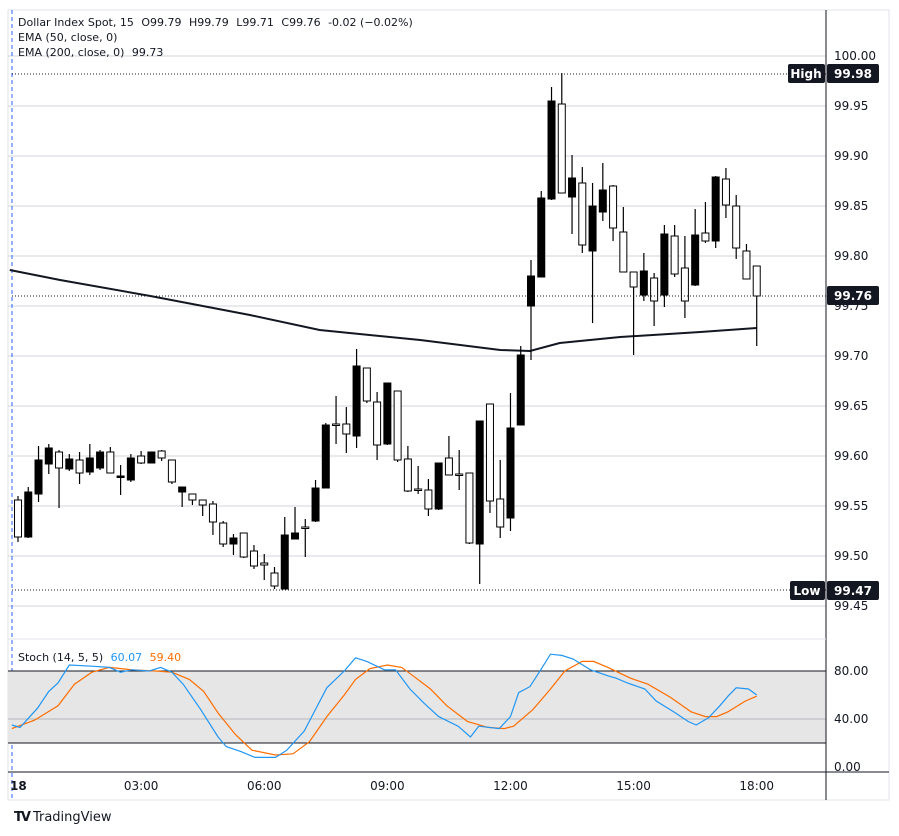 The width and height of the screenshot is (899, 836). Describe the element at coordinates (806, 73) in the screenshot. I see `high-label-box` at that location.